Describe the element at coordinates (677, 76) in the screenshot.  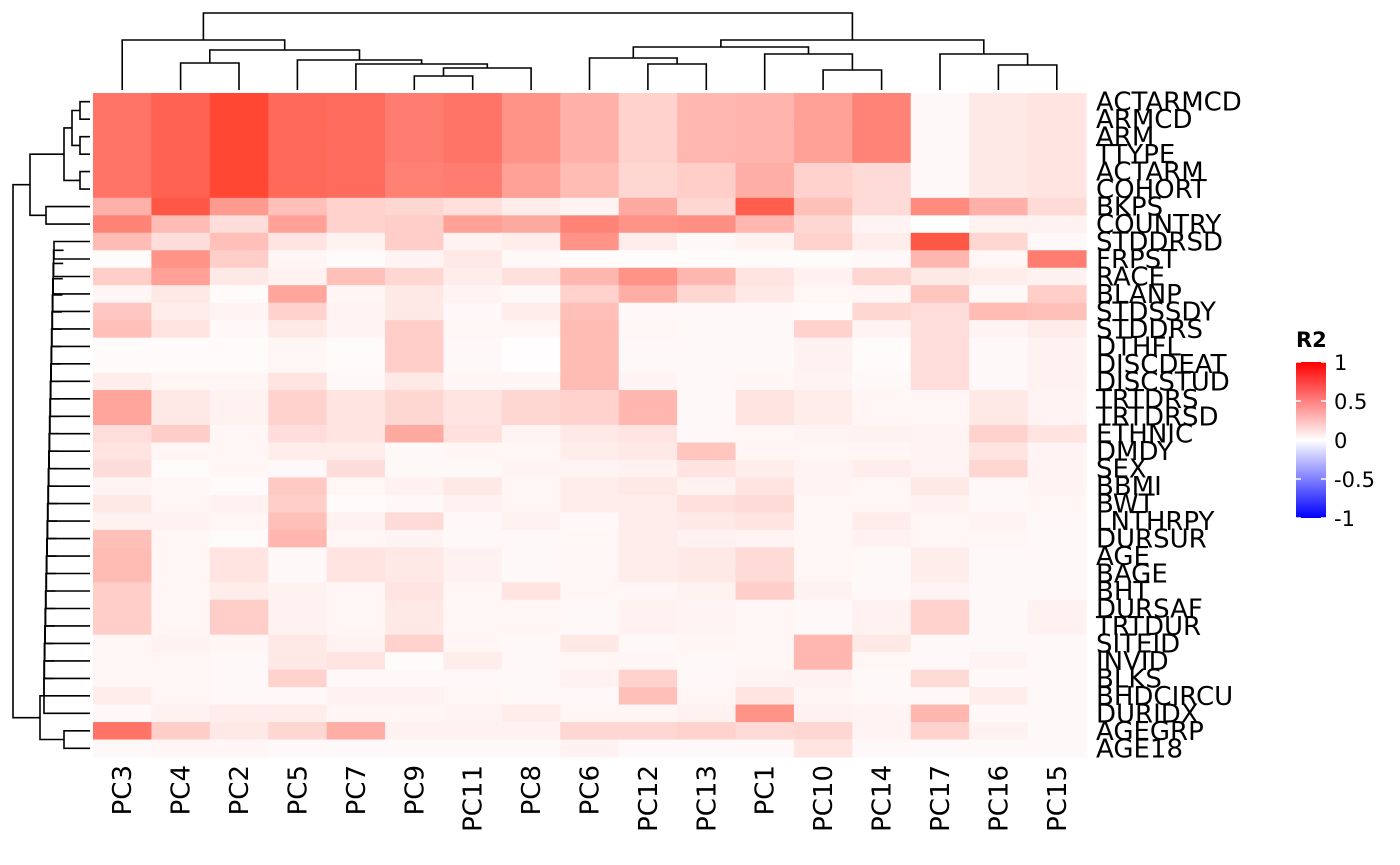
I see `column-dendrogram-link` at that location.